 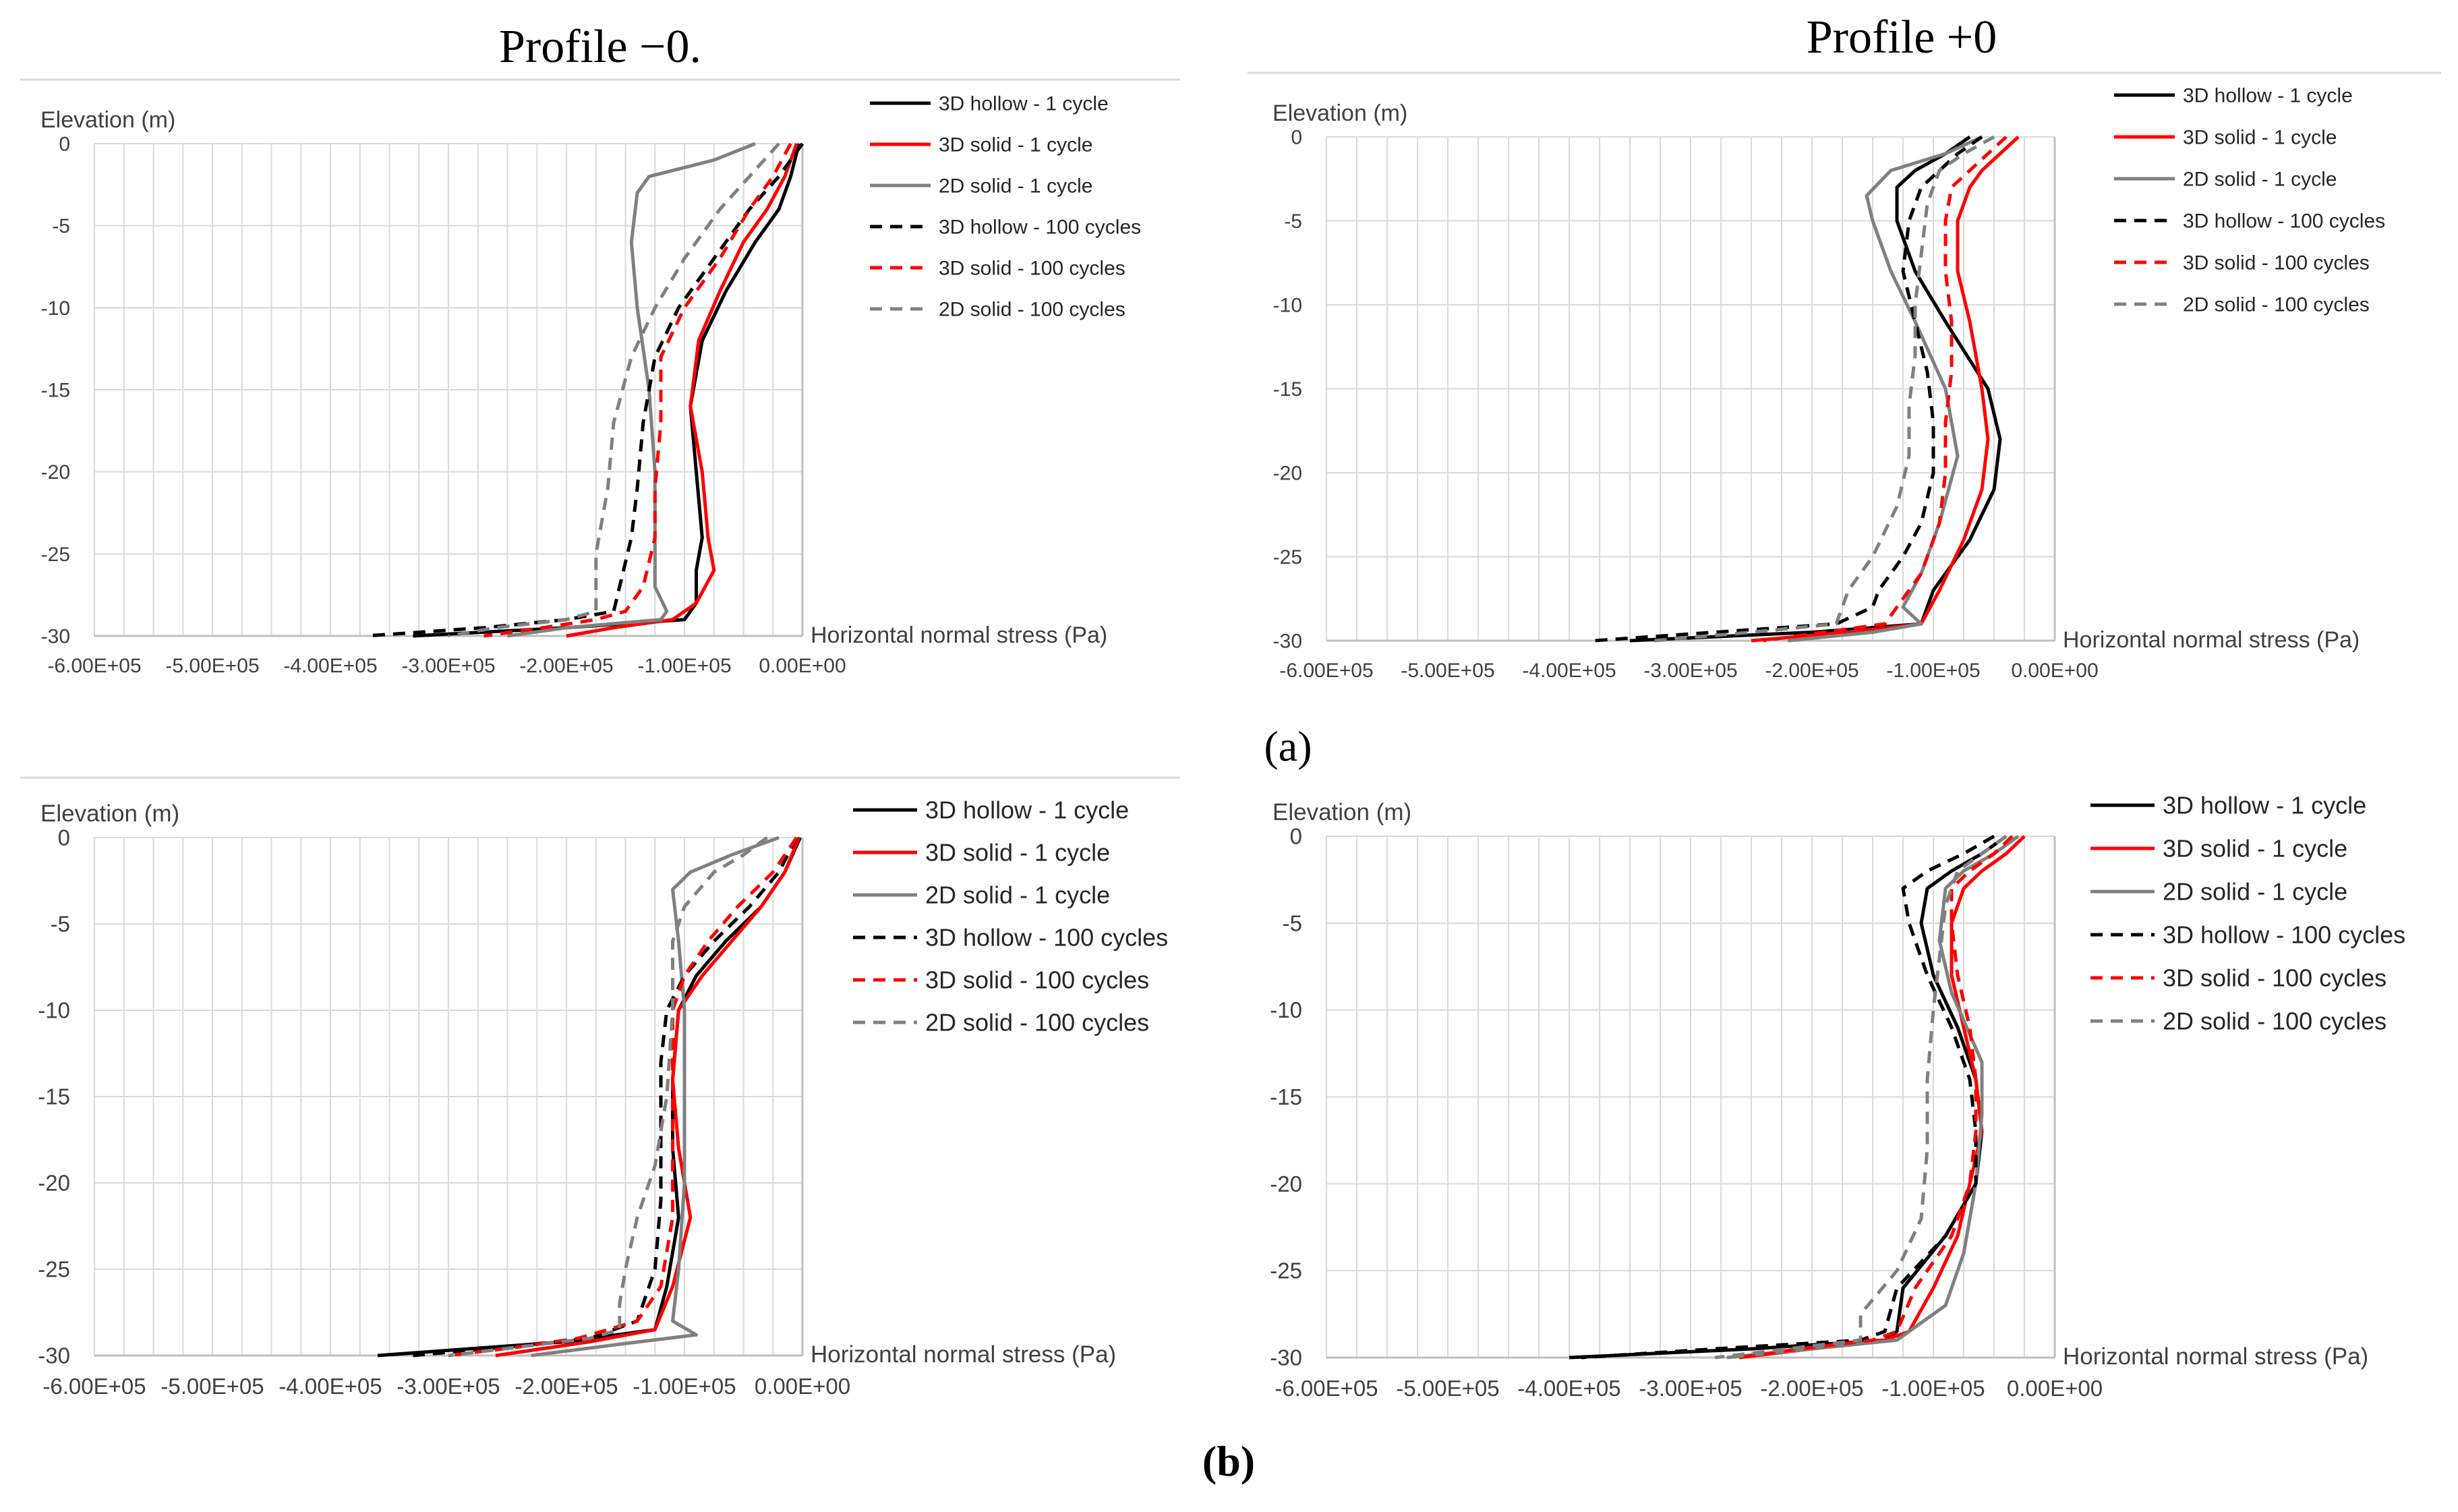 I want to click on series-line-3d-hollow-1-cycle, so click(x=1816, y=389).